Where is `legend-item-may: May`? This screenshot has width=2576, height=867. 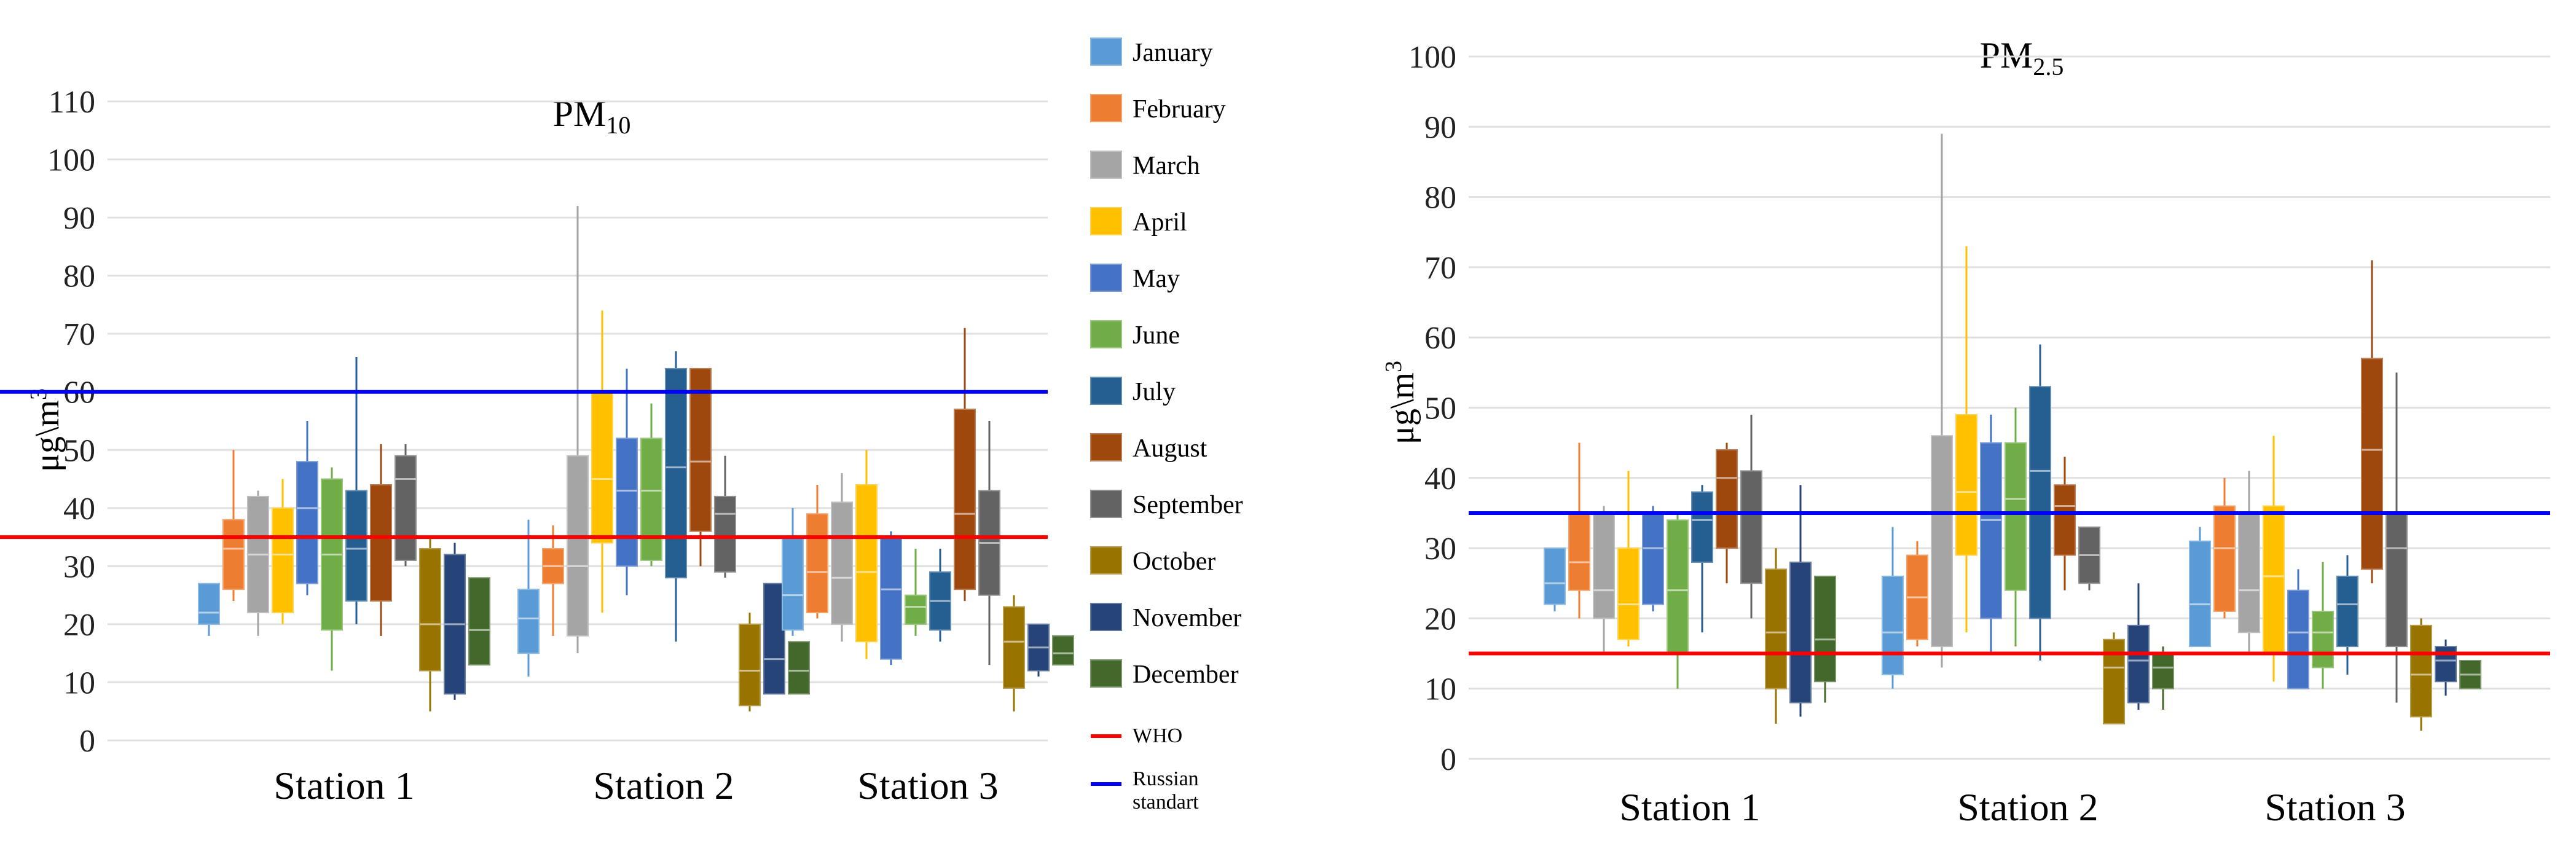
legend-item-may: May is located at coordinates (1135, 278).